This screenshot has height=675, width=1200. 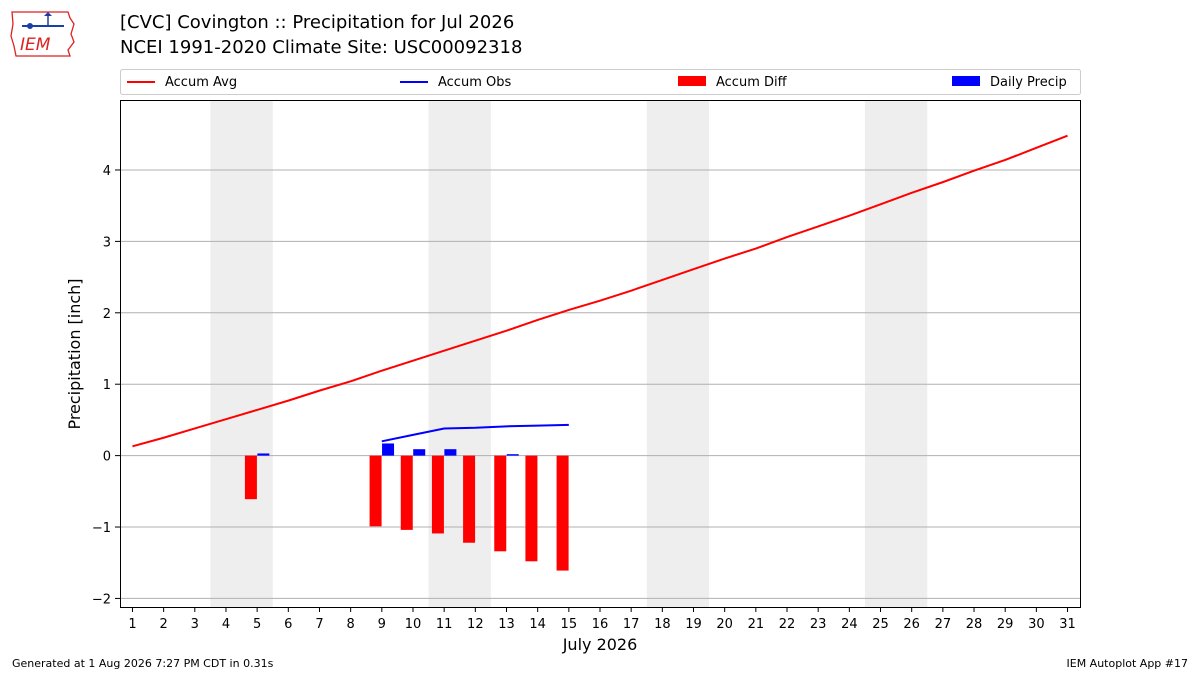 I want to click on chart-subtitle: NCEI 1991-2020 Climate Site: USC00092318, so click(x=321, y=47).